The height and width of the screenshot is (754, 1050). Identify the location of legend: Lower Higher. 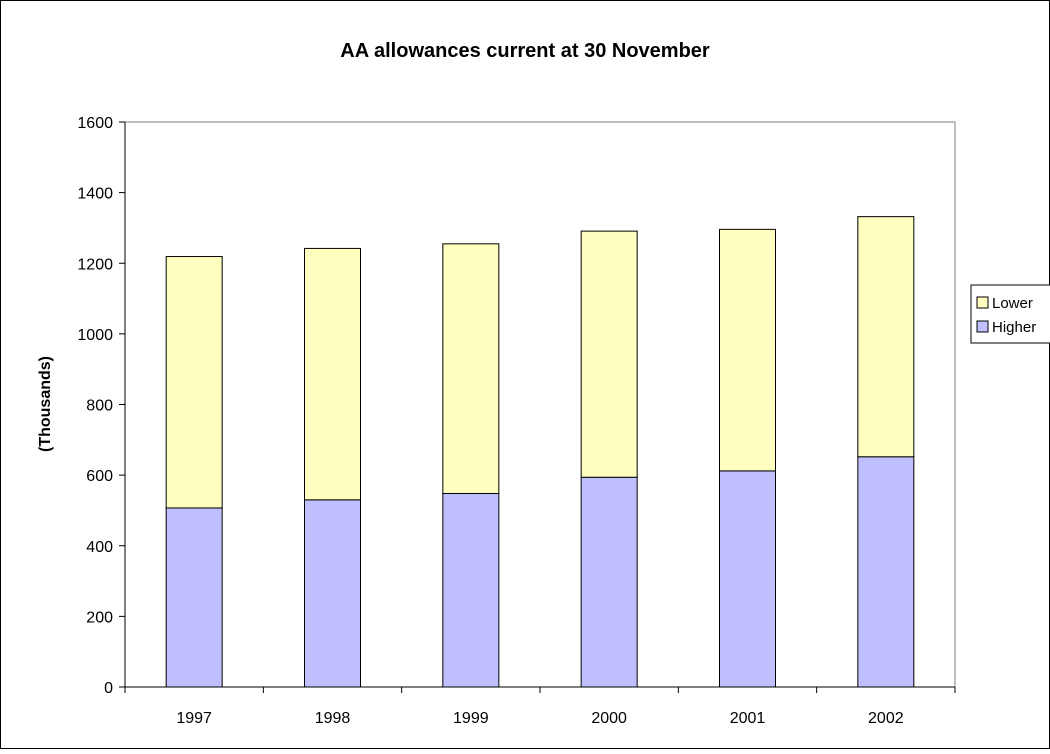
(1010, 314).